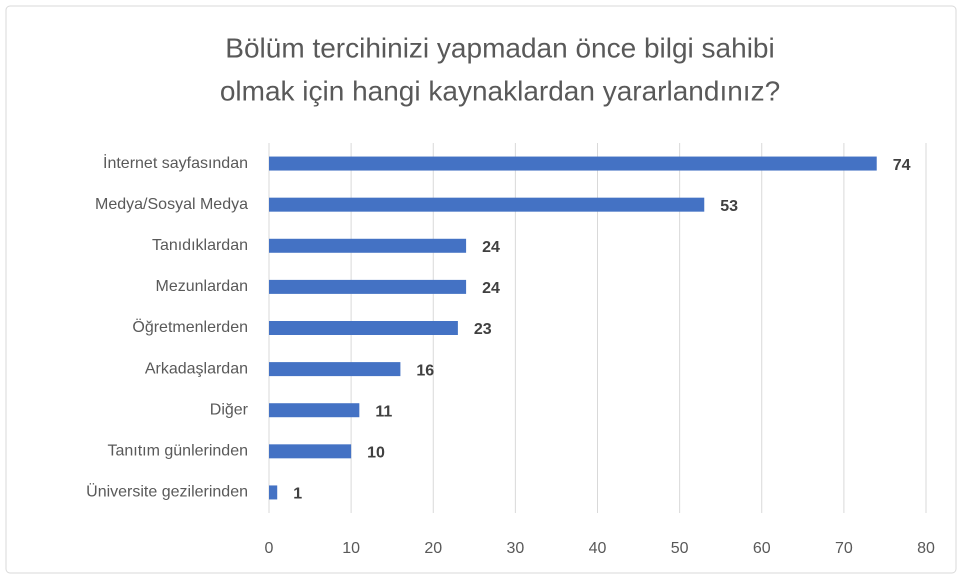 This screenshot has width=962, height=579. I want to click on value-label: 11, so click(383, 411).